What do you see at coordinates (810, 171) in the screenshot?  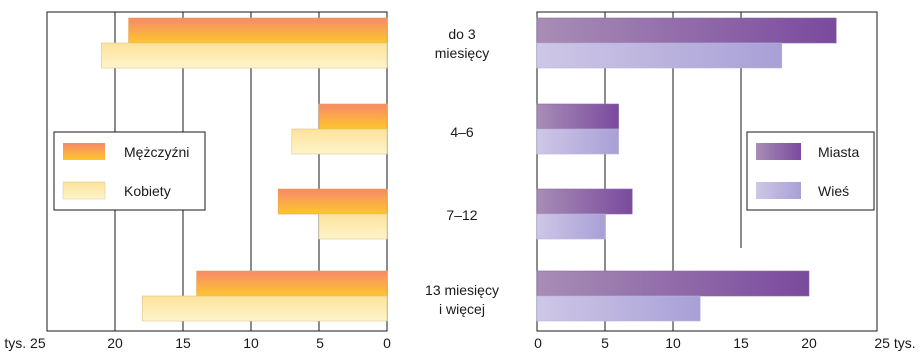 I see `right-legend: Miasta Wieś` at bounding box center [810, 171].